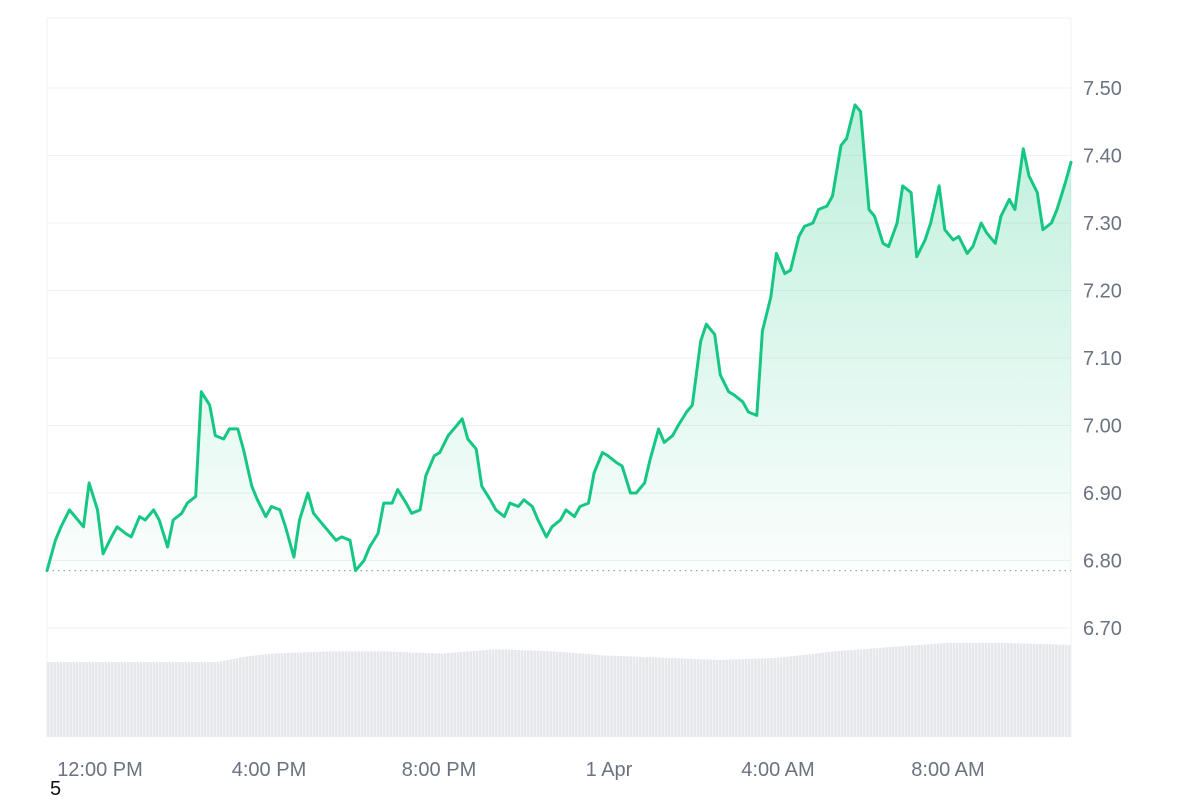 The image size is (1200, 801). Describe the element at coordinates (269, 770) in the screenshot. I see `x-tick-label: 4:00 PM` at that location.